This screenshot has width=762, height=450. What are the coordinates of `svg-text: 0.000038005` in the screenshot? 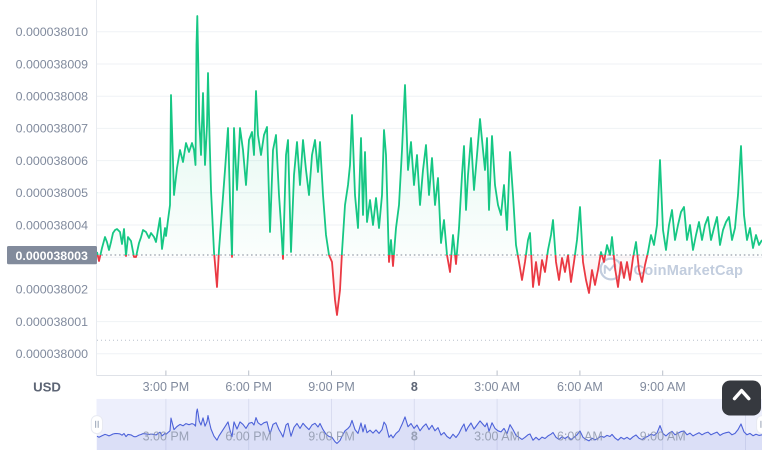 It's located at (52, 193).